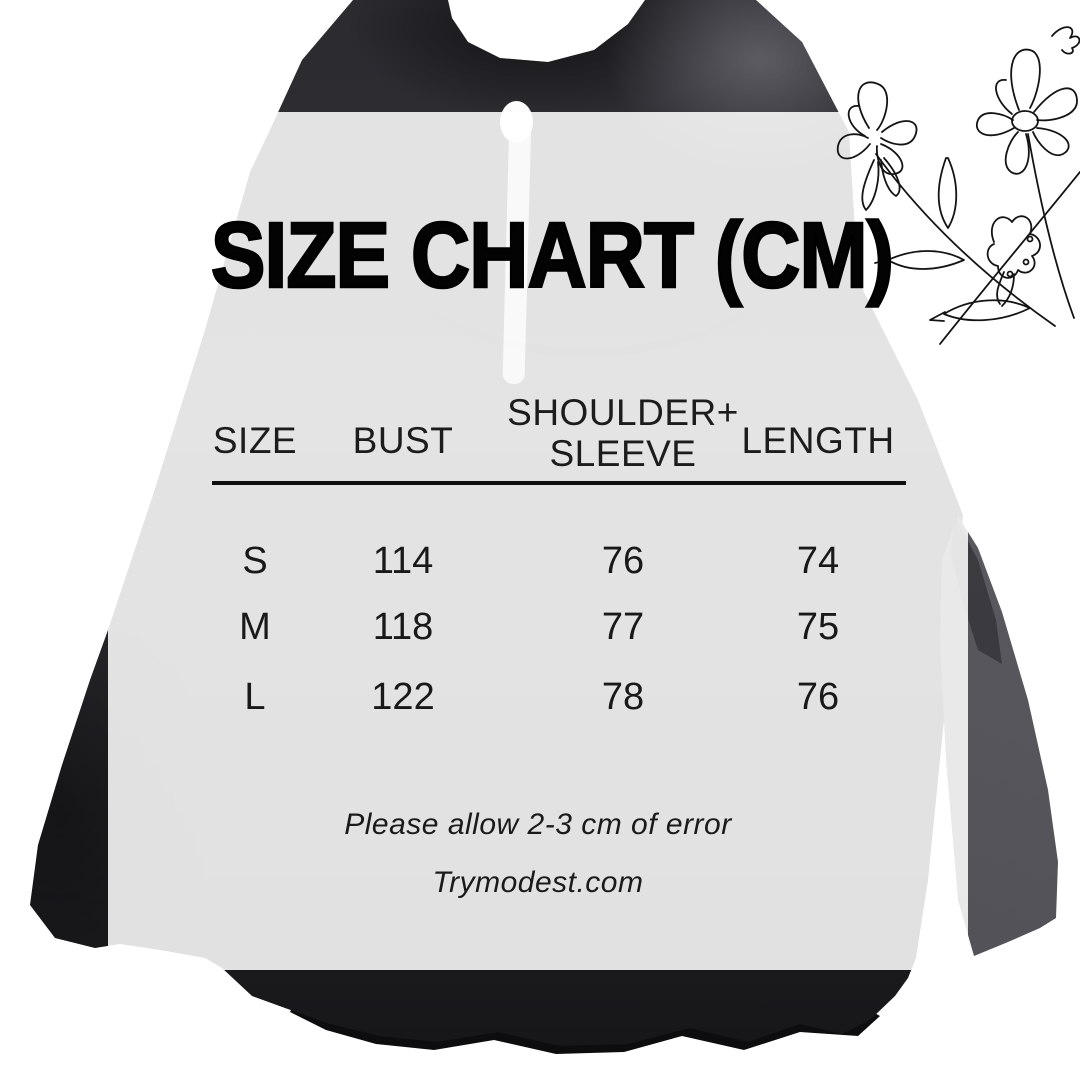 This screenshot has width=1080, height=1080. I want to click on cell-length: 74, so click(818, 561).